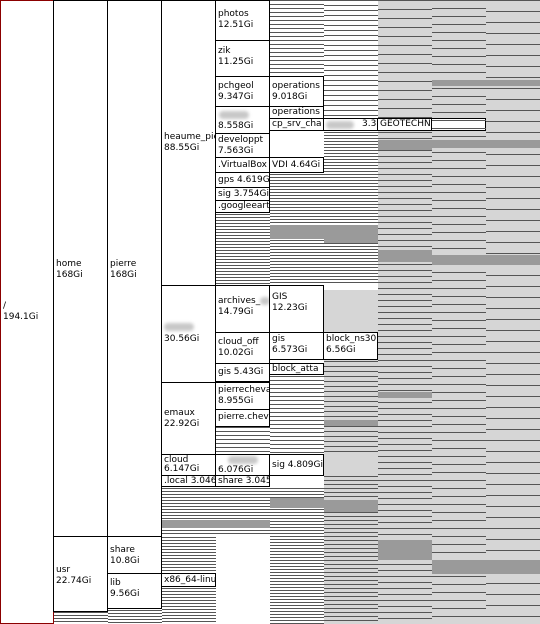 The width and height of the screenshot is (540, 624). I want to click on dir-share-local: share 3.045, so click(242, 481).